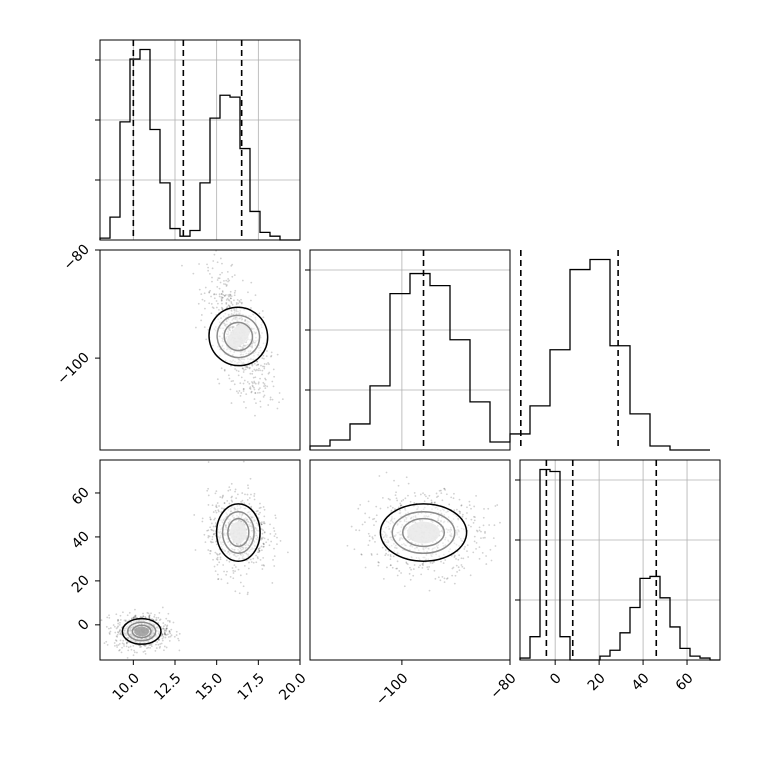 This screenshot has height=760, width=760. I want to click on panel-frame, so click(410, 350).